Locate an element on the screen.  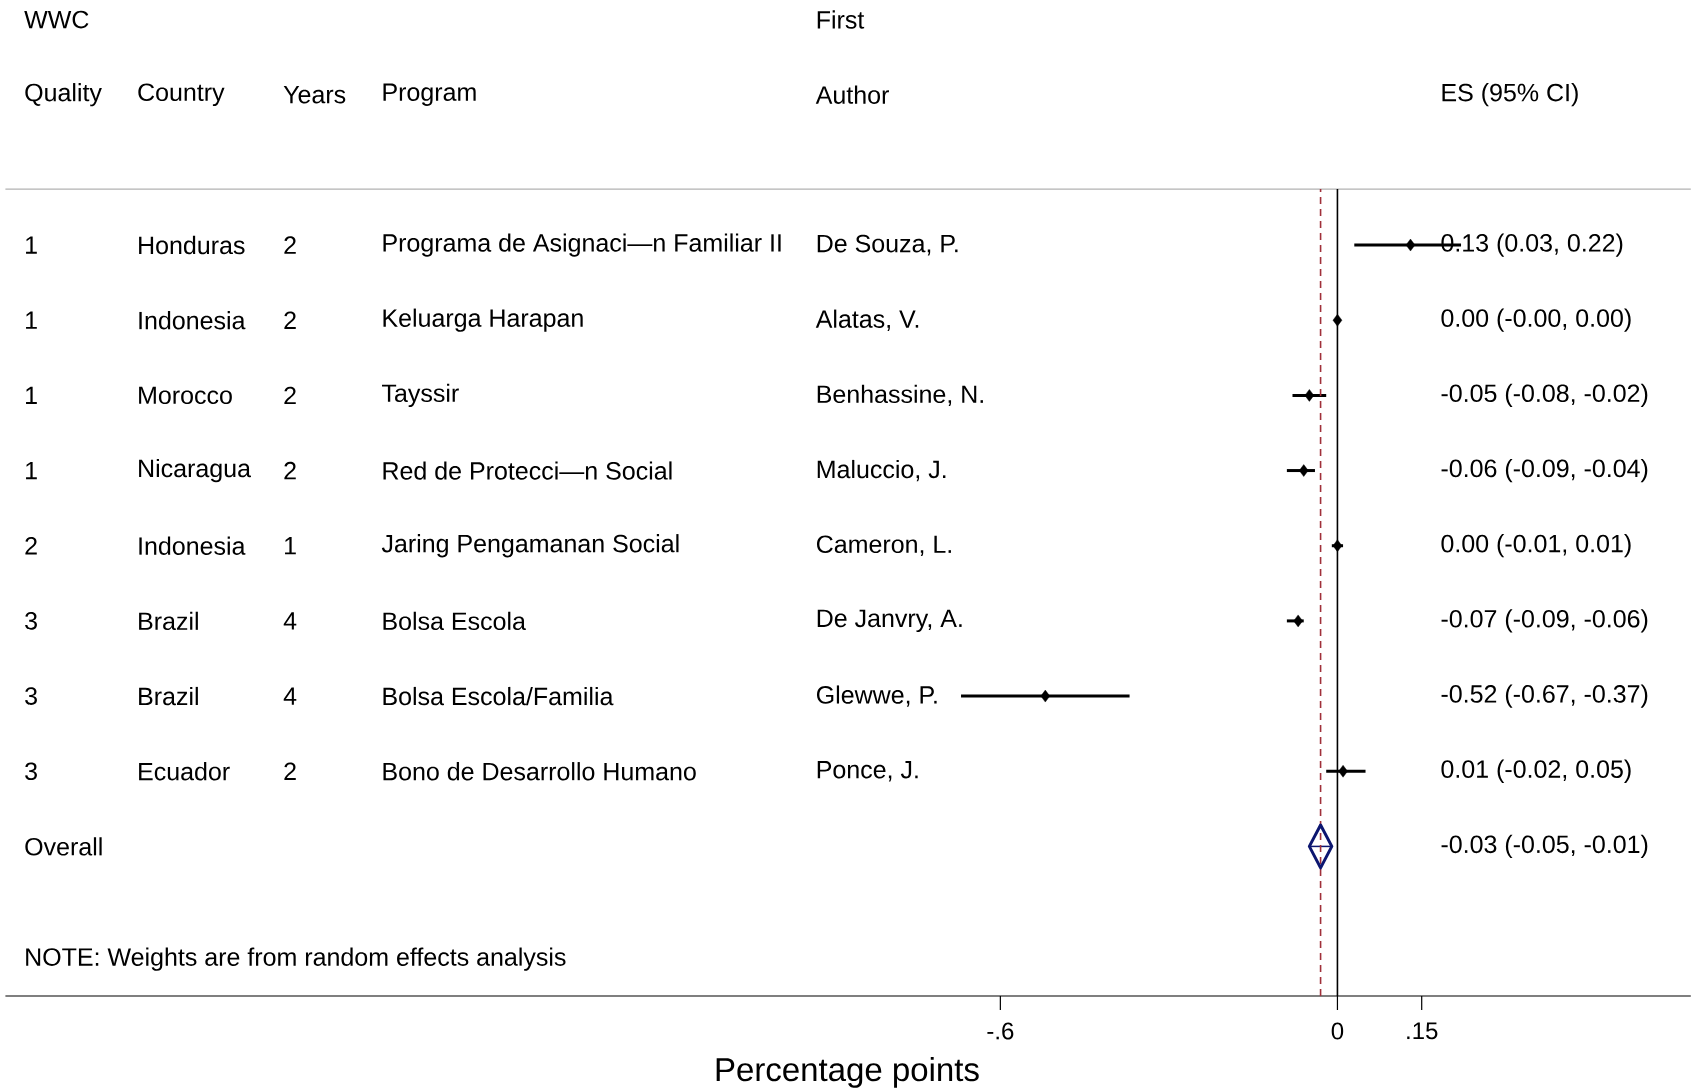
annotation: Keluarga Harapan is located at coordinates (483, 320).